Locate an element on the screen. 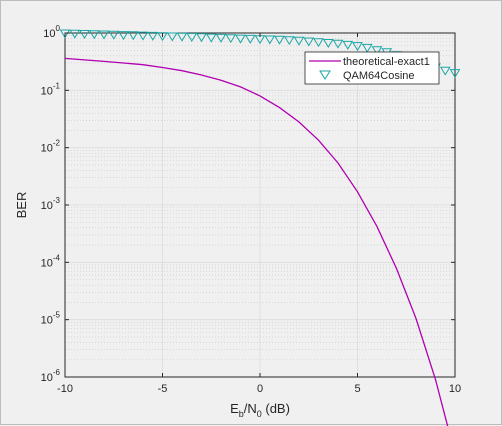 This screenshot has height=426, width=502. y-tick-label: 10⁻² is located at coordinates (51, 147).